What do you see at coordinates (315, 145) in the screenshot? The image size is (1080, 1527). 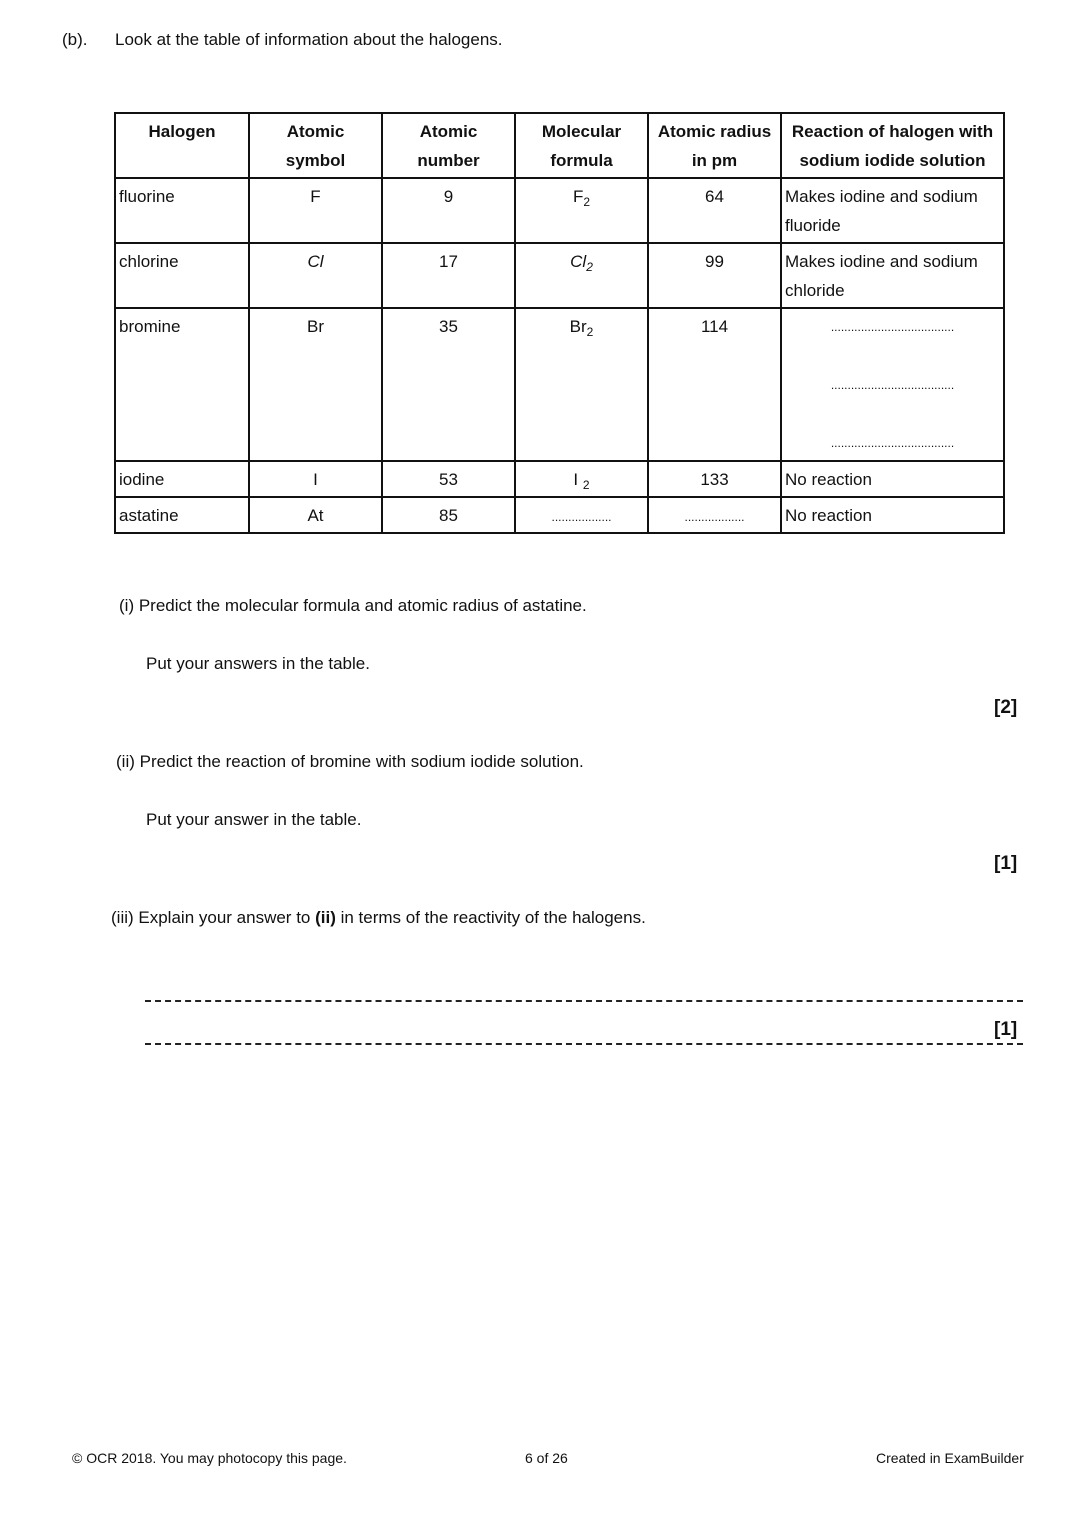 I see `header-symbol: Atomic symbol` at bounding box center [315, 145].